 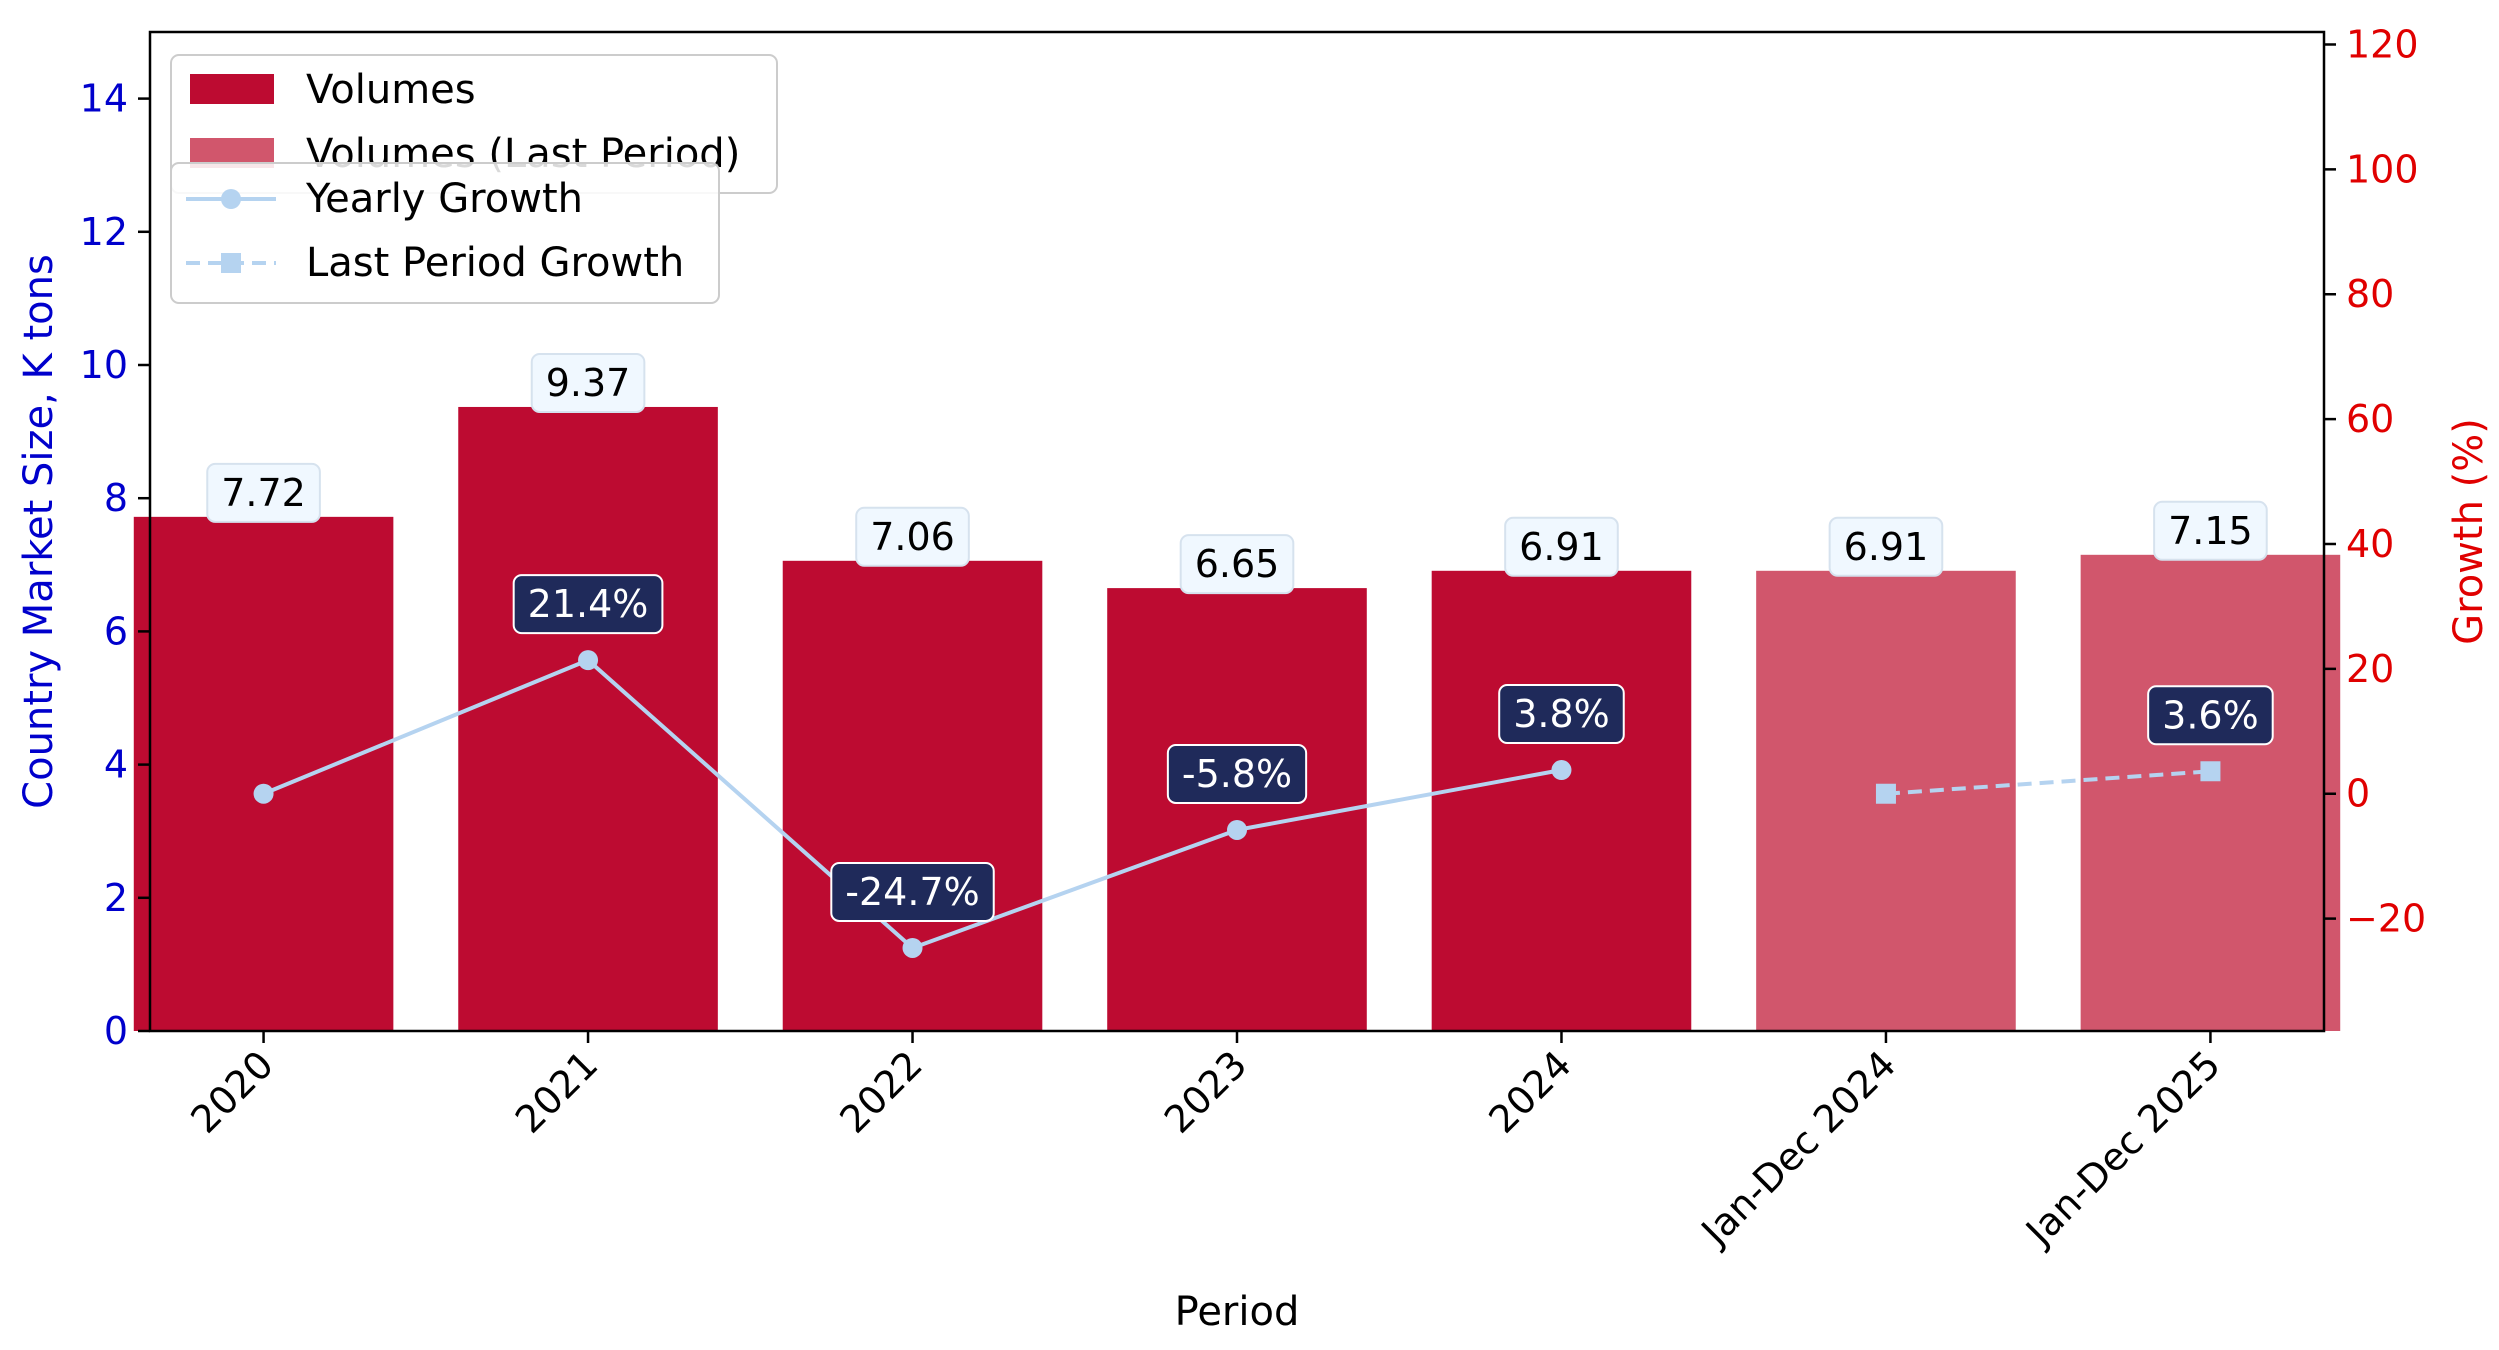 I want to click on left-tick-label-4: 8, so click(x=116, y=498).